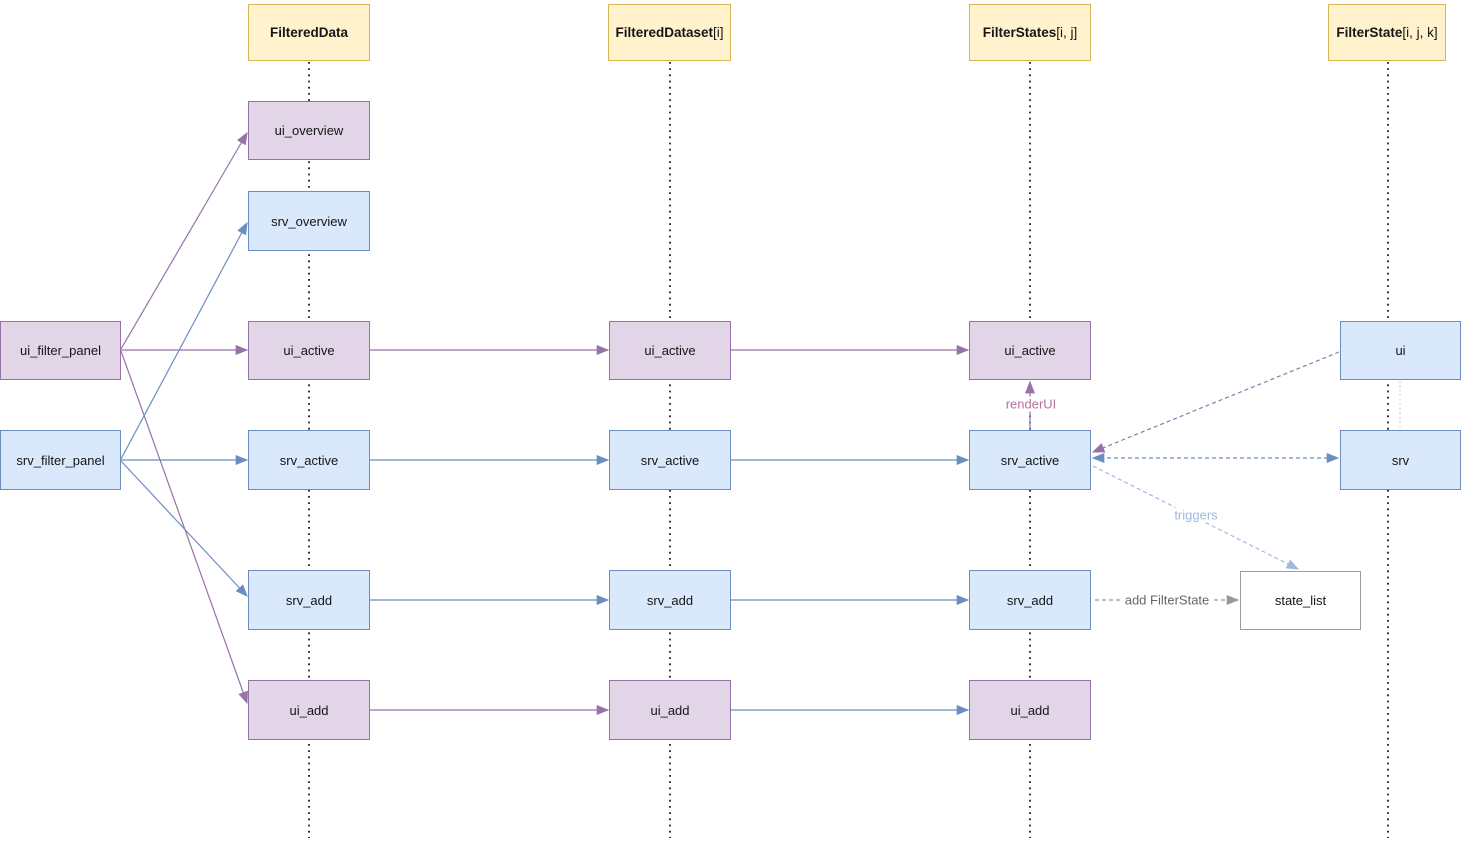  I want to click on lifeline-header-2: FilterStates [i, j], so click(1030, 32).